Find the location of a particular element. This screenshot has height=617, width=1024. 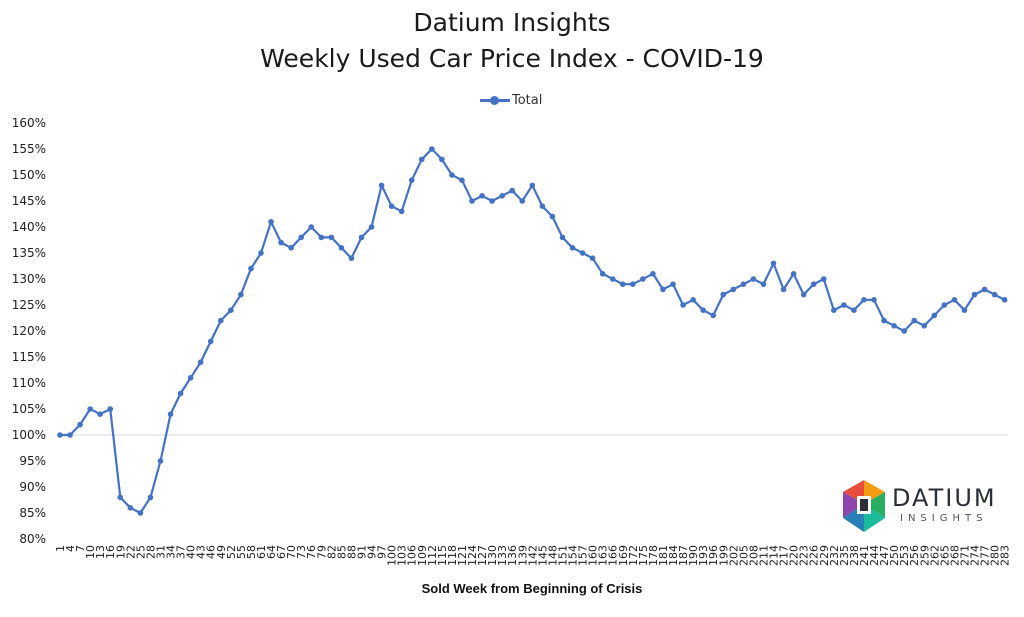

x-tick-label: 208 is located at coordinates (753, 555).